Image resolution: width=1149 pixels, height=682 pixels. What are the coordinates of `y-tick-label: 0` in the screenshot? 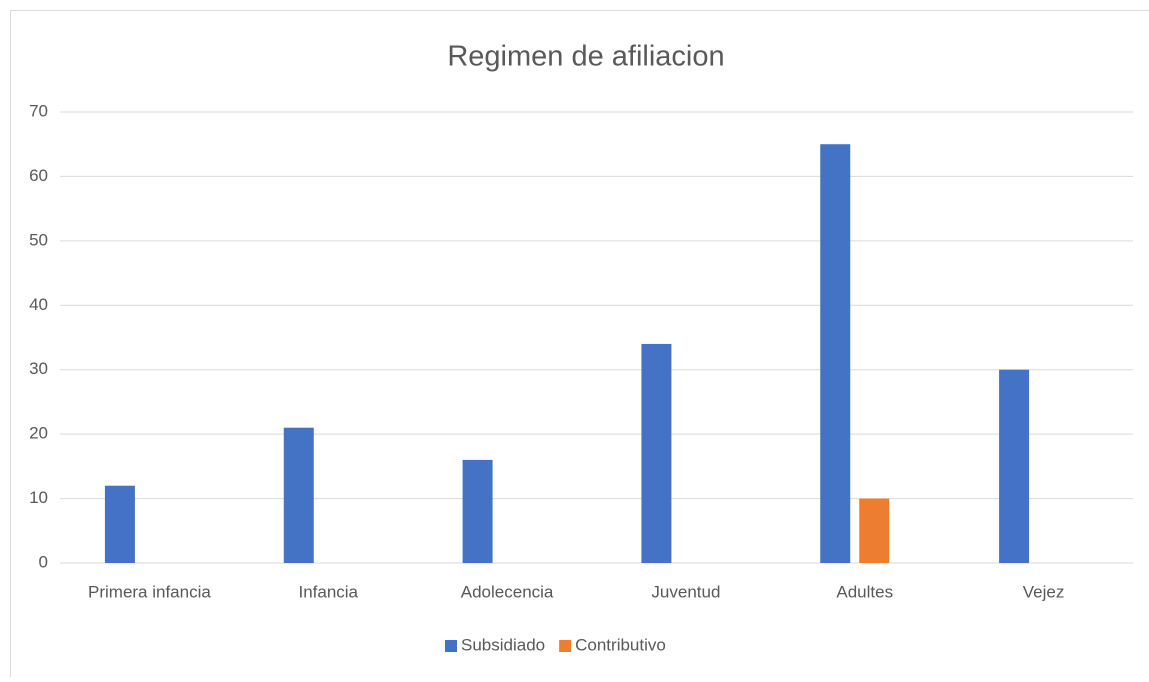 It's located at (43, 561).